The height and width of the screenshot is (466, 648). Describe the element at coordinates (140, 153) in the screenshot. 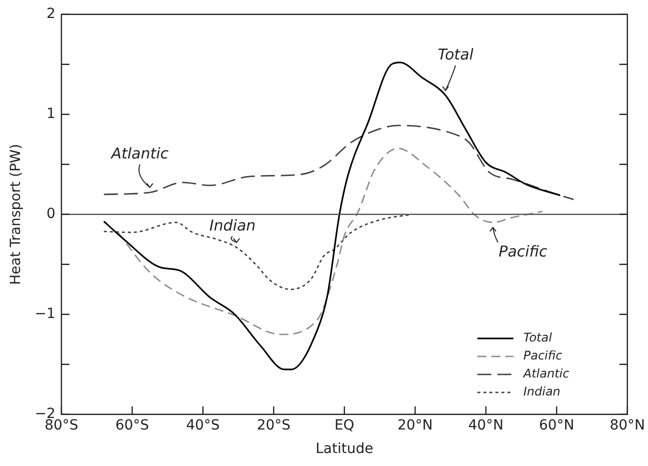

I see `annotation: Atlantic` at that location.